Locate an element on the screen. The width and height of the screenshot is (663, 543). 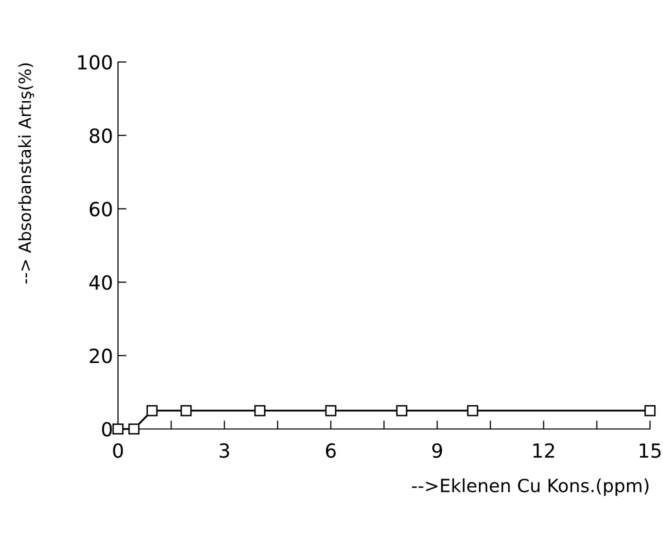
x-tick-label: 9 is located at coordinates (437, 450).